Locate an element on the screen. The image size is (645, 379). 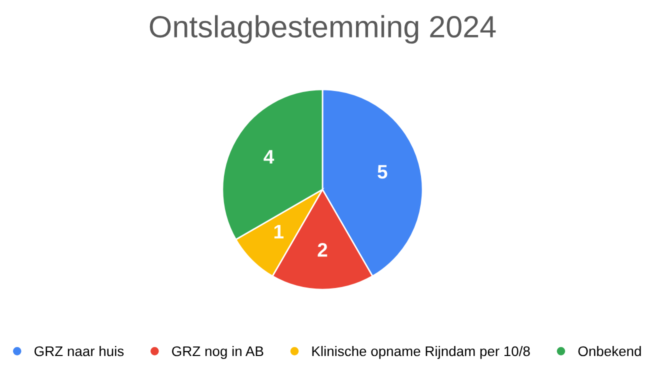
data-label: 4 is located at coordinates (269, 157).